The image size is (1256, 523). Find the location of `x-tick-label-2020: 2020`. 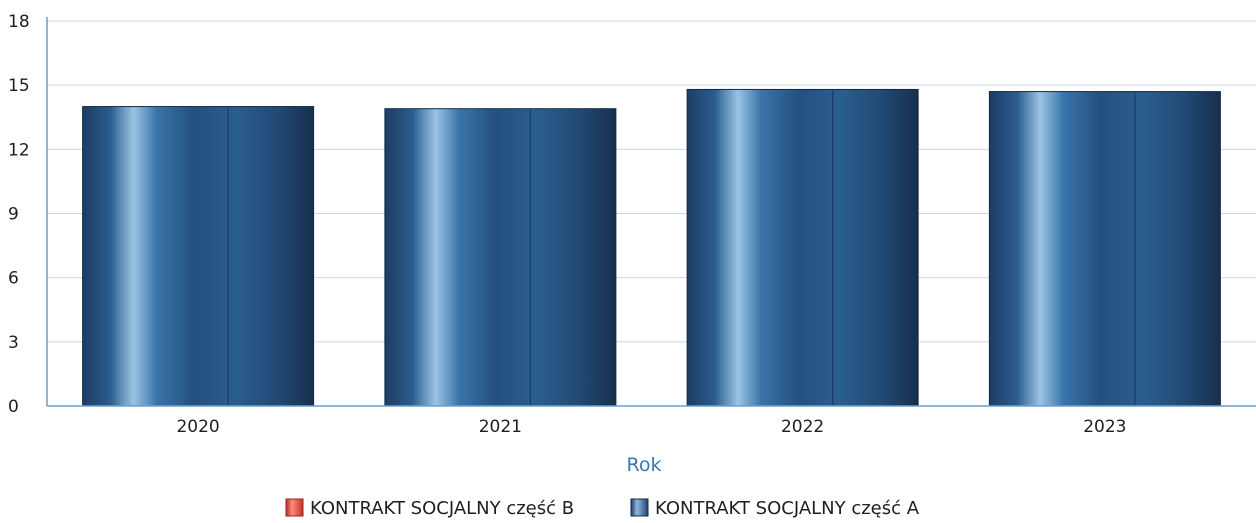

x-tick-label-2020: 2020 is located at coordinates (197, 427).